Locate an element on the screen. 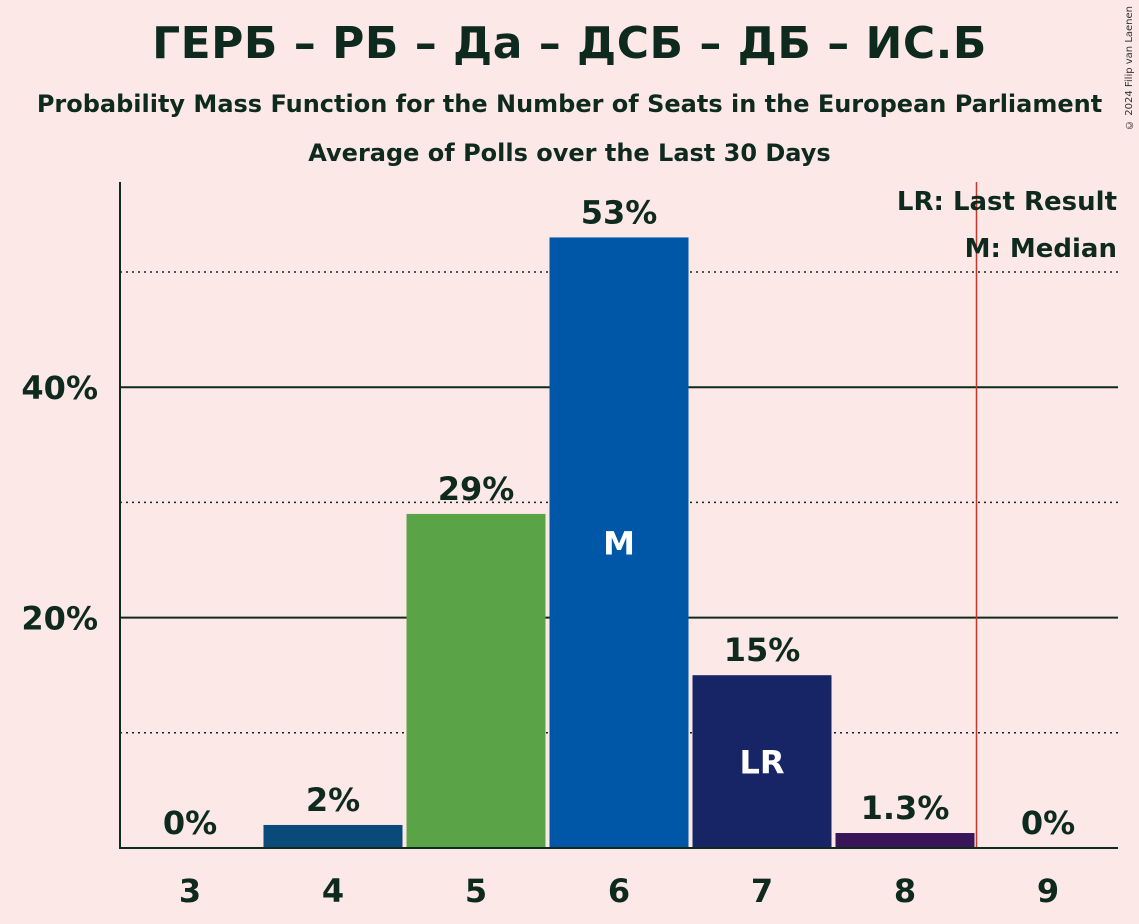 Image resolution: width=1139 pixels, height=924 pixels. inbar-marker-lr: LR is located at coordinates (761, 763).